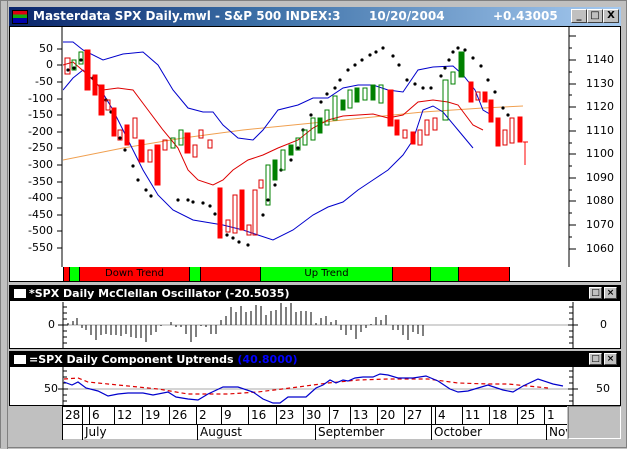  Describe the element at coordinates (525, 16) in the screenshot. I see `window-change: +0.43005` at that location.